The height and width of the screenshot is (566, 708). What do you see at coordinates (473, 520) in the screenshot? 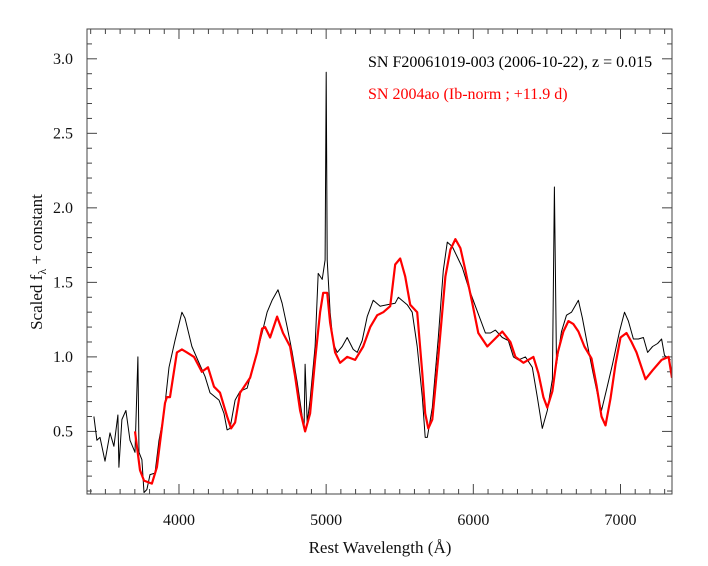
I see `x-tick-label: 6000` at bounding box center [473, 520].